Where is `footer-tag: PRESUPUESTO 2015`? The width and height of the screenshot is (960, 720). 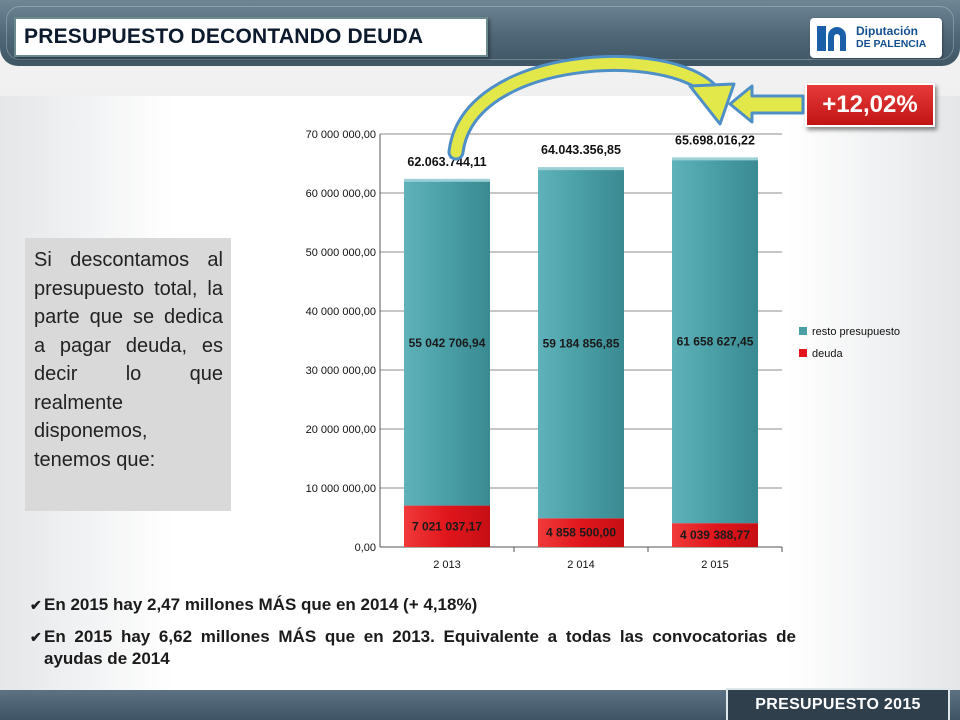 footer-tag: PRESUPUESTO 2015 is located at coordinates (838, 704).